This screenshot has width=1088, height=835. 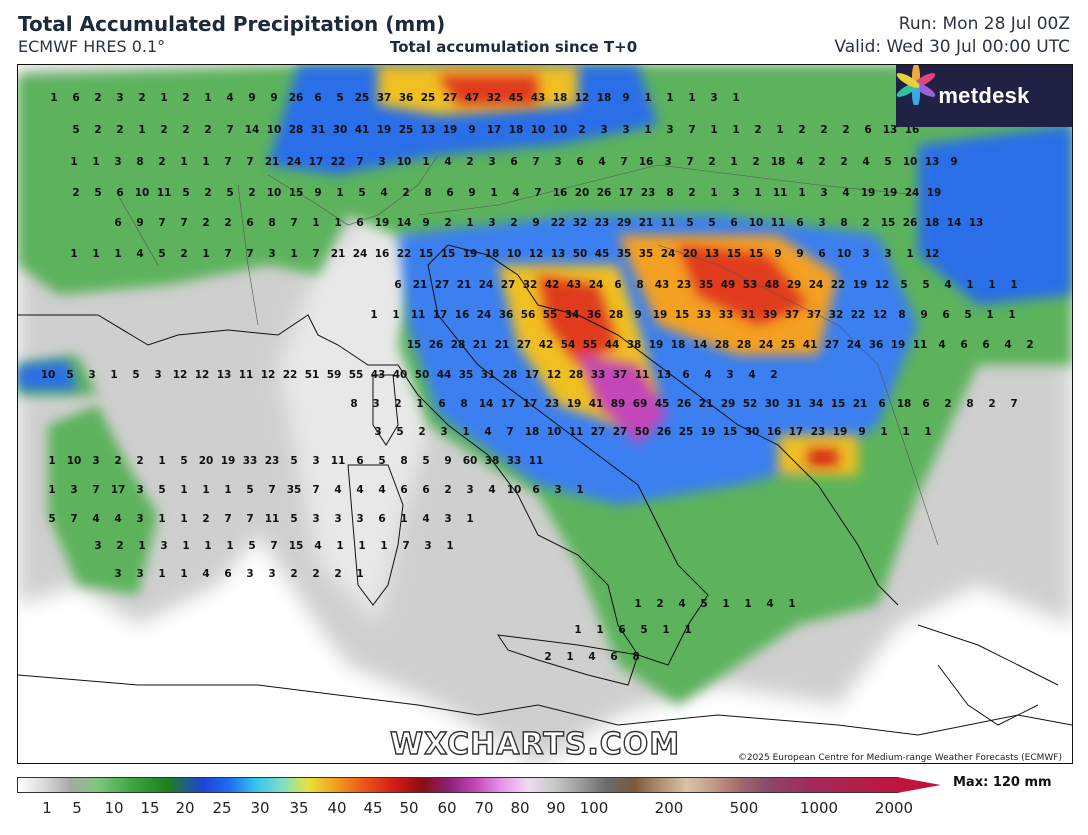 What do you see at coordinates (646, 254) in the screenshot?
I see `precip-value-label: 35` at bounding box center [646, 254].